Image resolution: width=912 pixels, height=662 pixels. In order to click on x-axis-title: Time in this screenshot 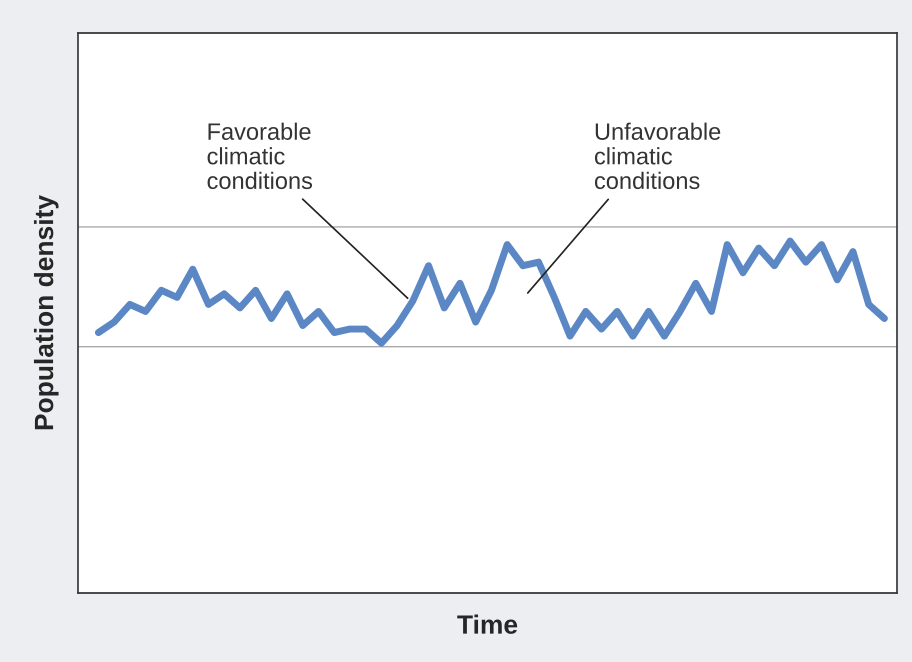, I will do `click(487, 624)`.